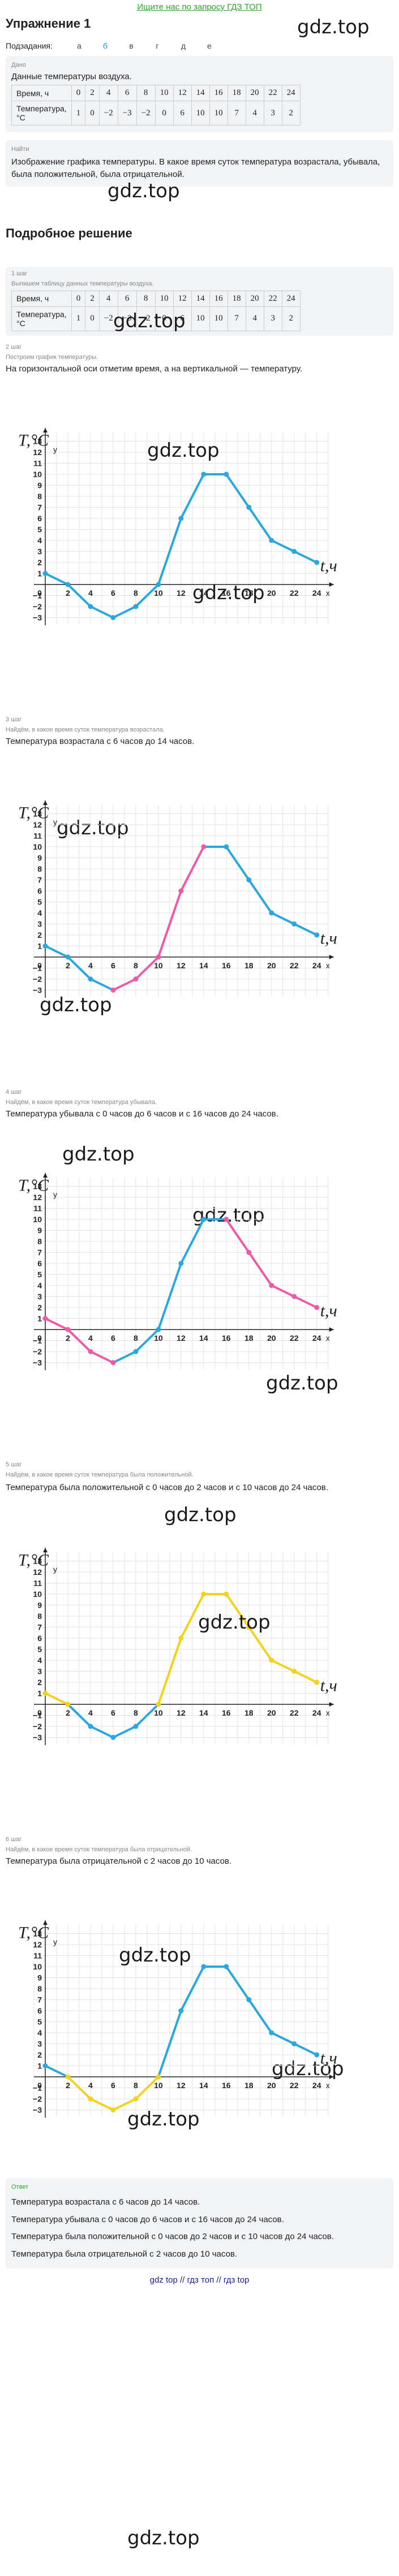 This screenshot has height=2576, width=399. I want to click on table-cell: 22, so click(272, 298).